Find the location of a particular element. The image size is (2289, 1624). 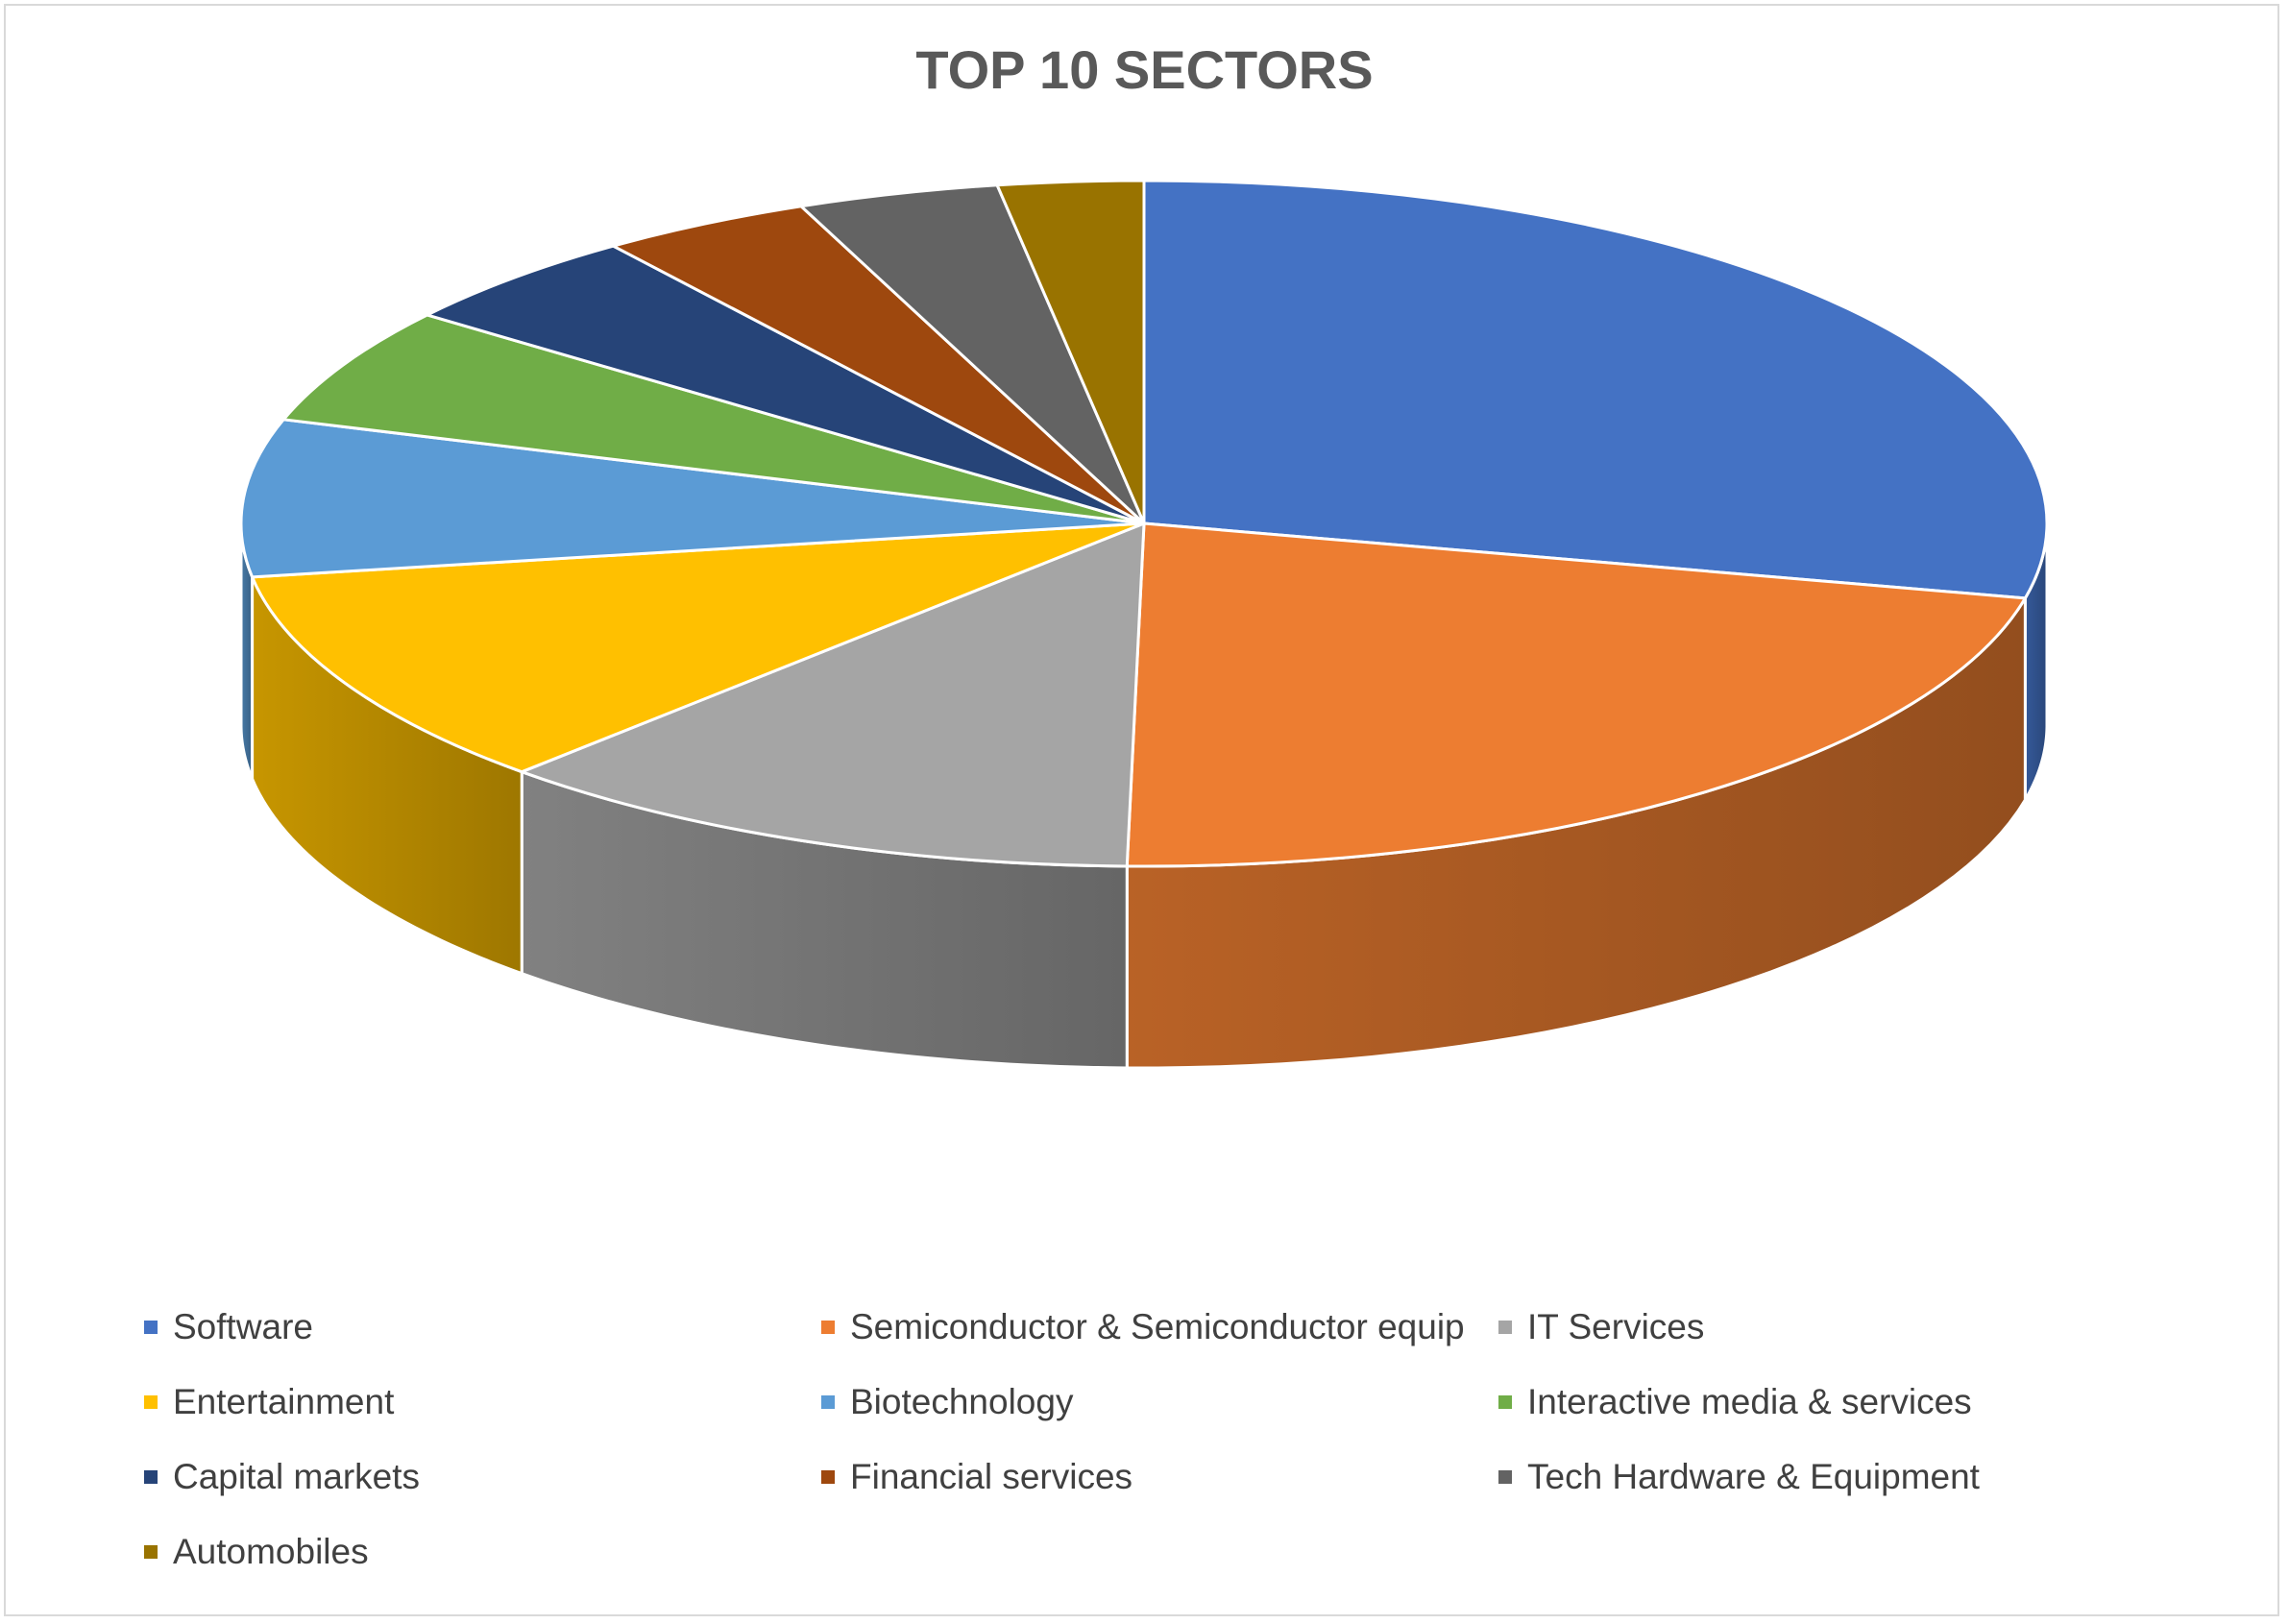

legend-item-biotechnology: Biotechnology is located at coordinates (947, 1402).